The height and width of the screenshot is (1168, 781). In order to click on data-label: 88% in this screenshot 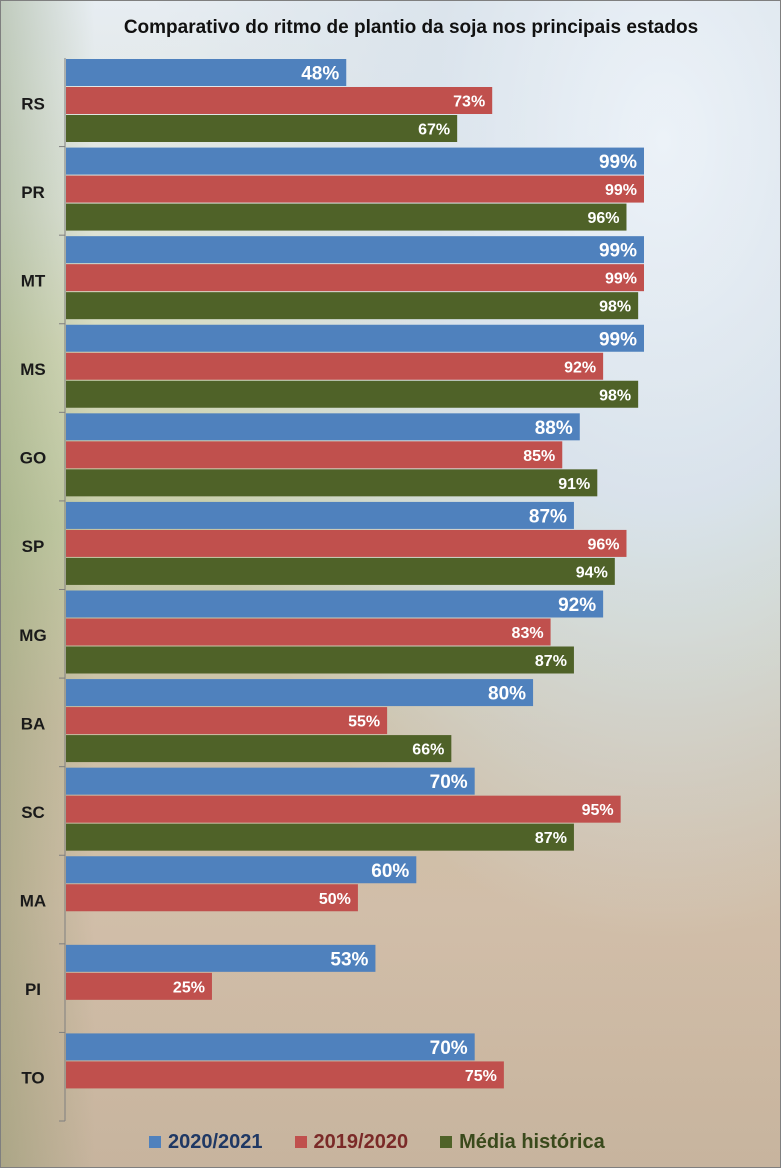, I will do `click(554, 428)`.